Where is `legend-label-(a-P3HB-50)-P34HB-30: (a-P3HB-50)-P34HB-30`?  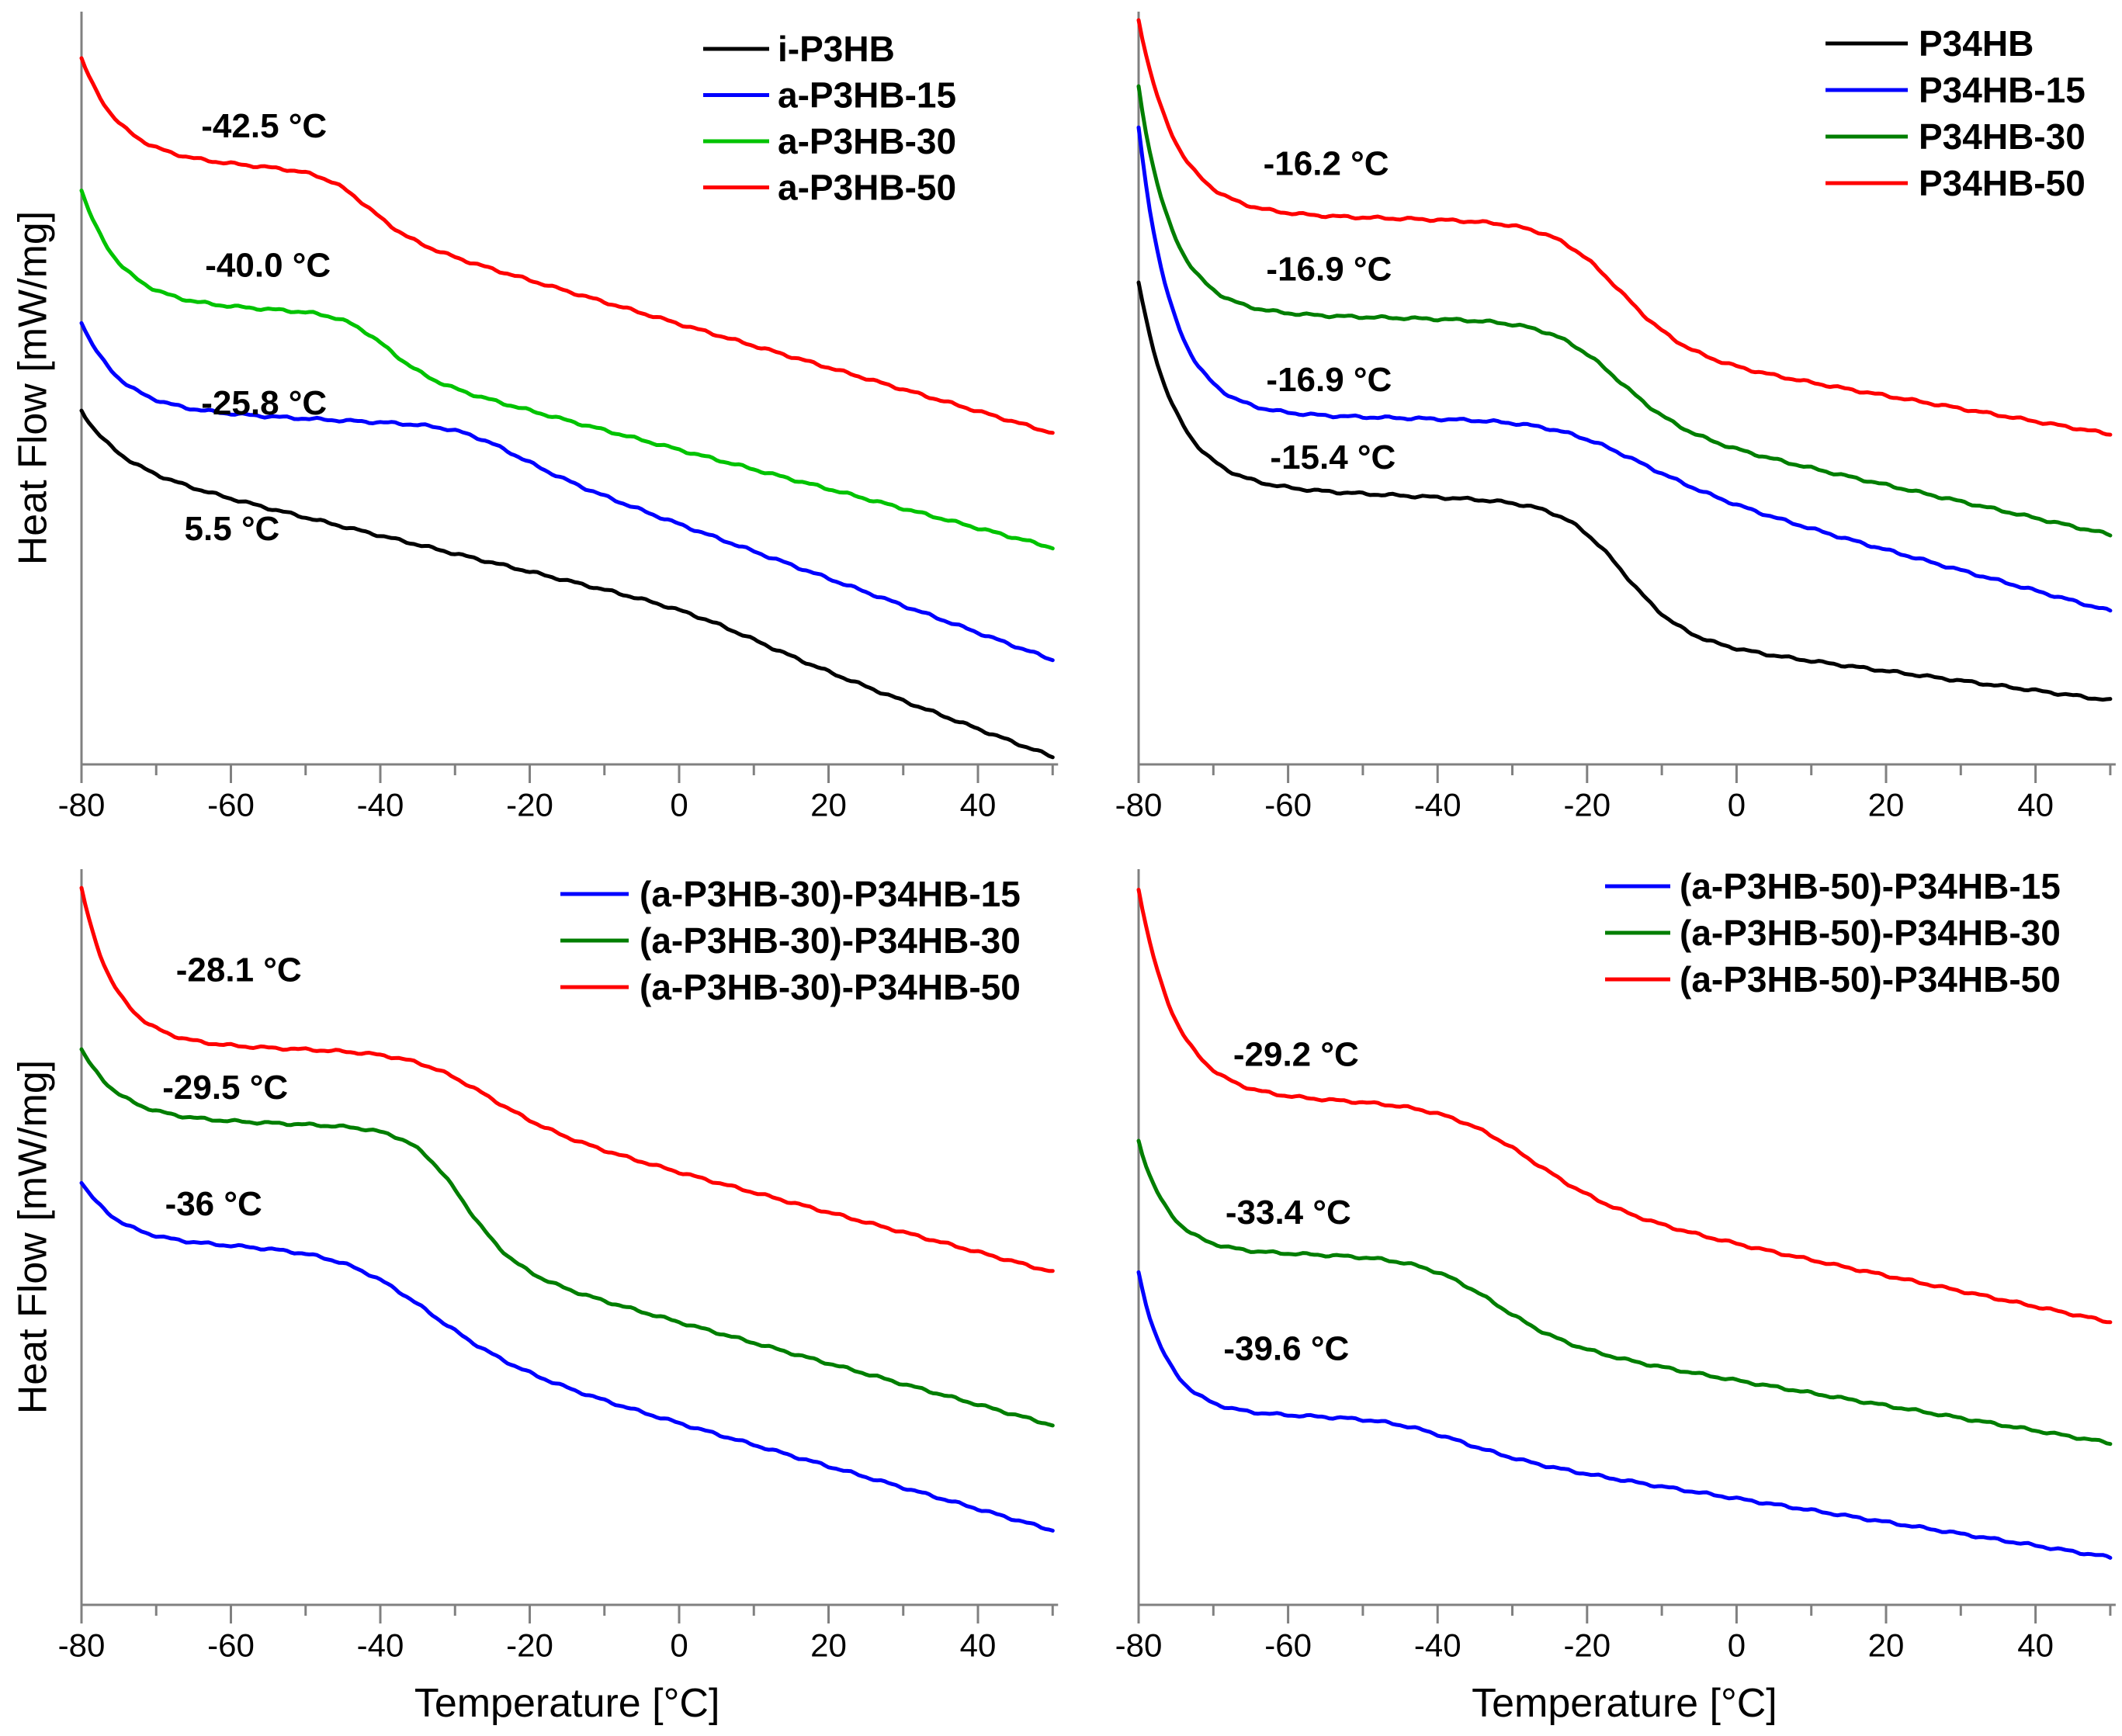 legend-label-(a-P3HB-50)-P34HB-30: (a-P3HB-50)-P34HB-30 is located at coordinates (1870, 933).